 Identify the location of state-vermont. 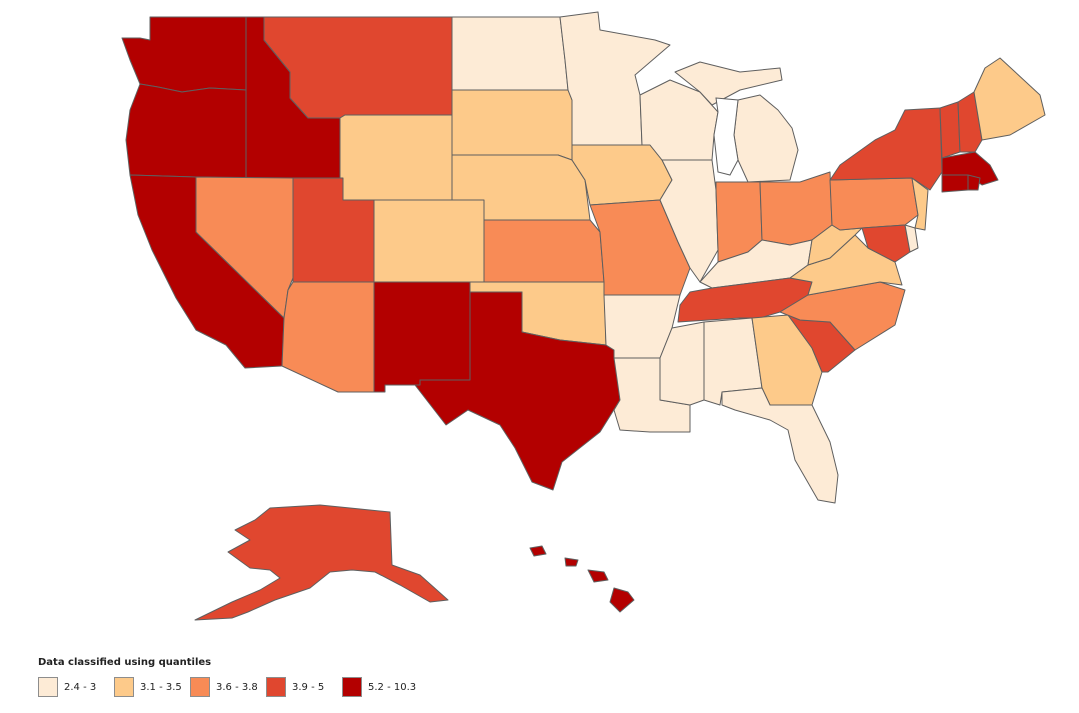
(950, 130).